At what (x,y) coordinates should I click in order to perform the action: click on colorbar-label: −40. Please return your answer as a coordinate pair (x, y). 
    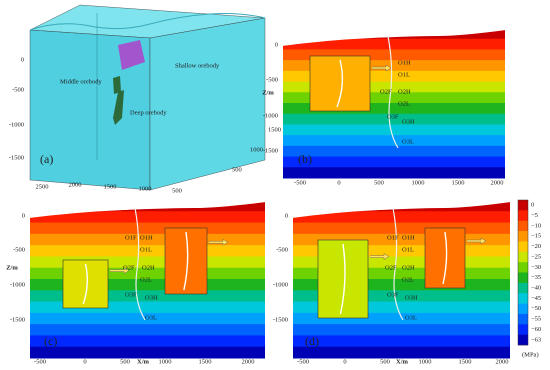
    Looking at the image, I should click on (536, 288).